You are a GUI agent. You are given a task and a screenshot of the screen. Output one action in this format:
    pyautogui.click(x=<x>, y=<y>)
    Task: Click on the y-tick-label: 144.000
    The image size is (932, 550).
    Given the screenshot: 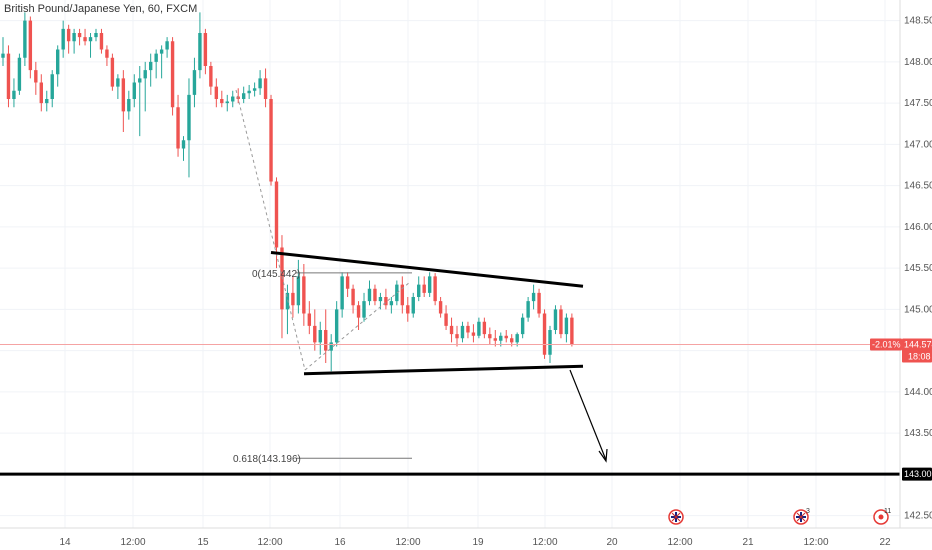 What is the action you would take?
    pyautogui.click(x=918, y=392)
    